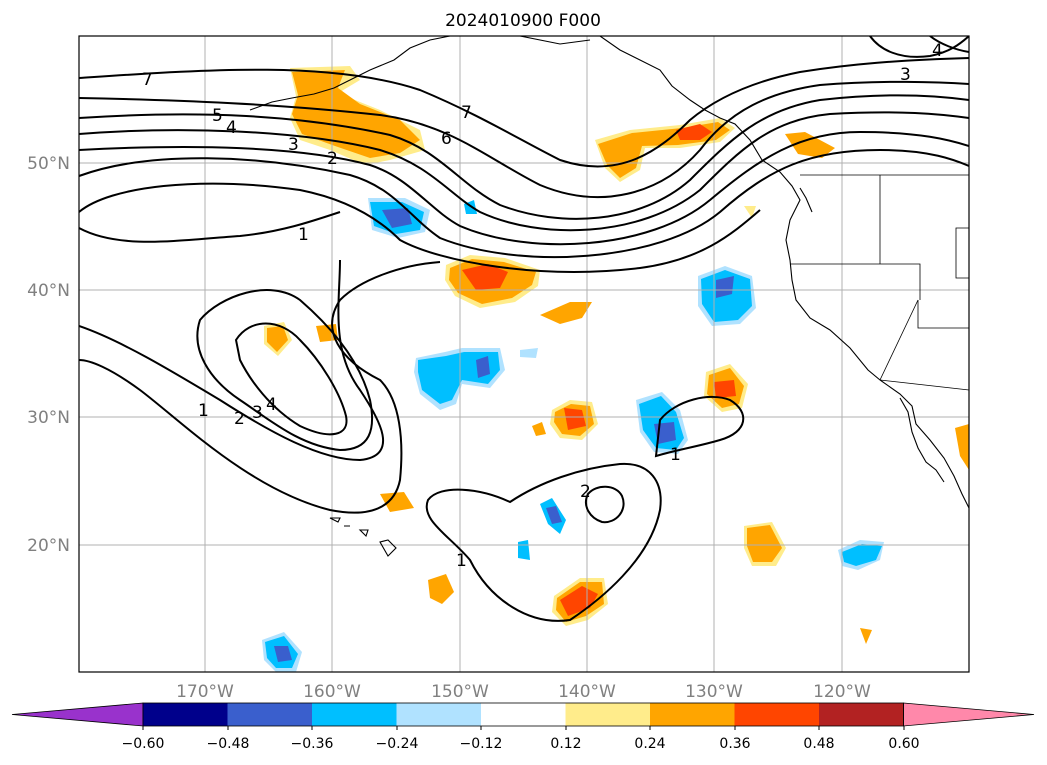 The image size is (1047, 765). What do you see at coordinates (363, 537) in the screenshot?
I see `hawaiian-islands` at bounding box center [363, 537].